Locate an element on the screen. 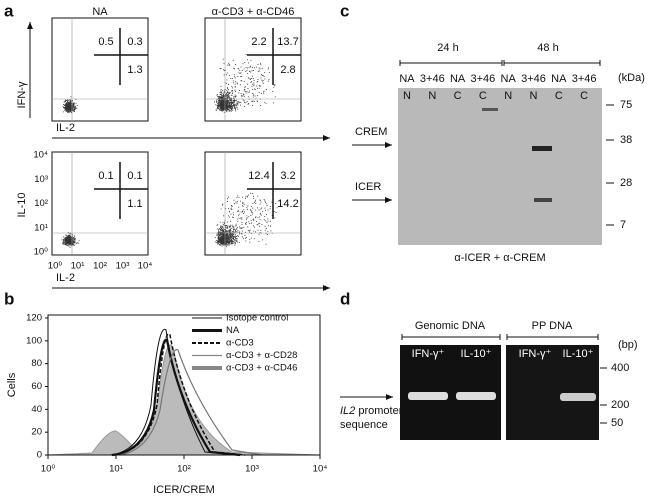 The height and width of the screenshot is (500, 649). quadrant-value: 2.2 is located at coordinates (258, 42).